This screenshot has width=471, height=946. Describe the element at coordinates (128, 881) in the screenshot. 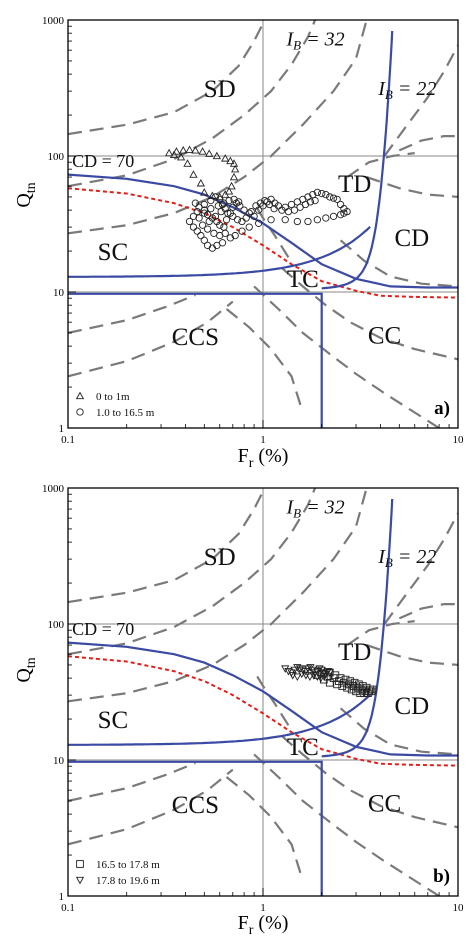

I see `legend-entry: 17.8 to 19.6 m` at that location.